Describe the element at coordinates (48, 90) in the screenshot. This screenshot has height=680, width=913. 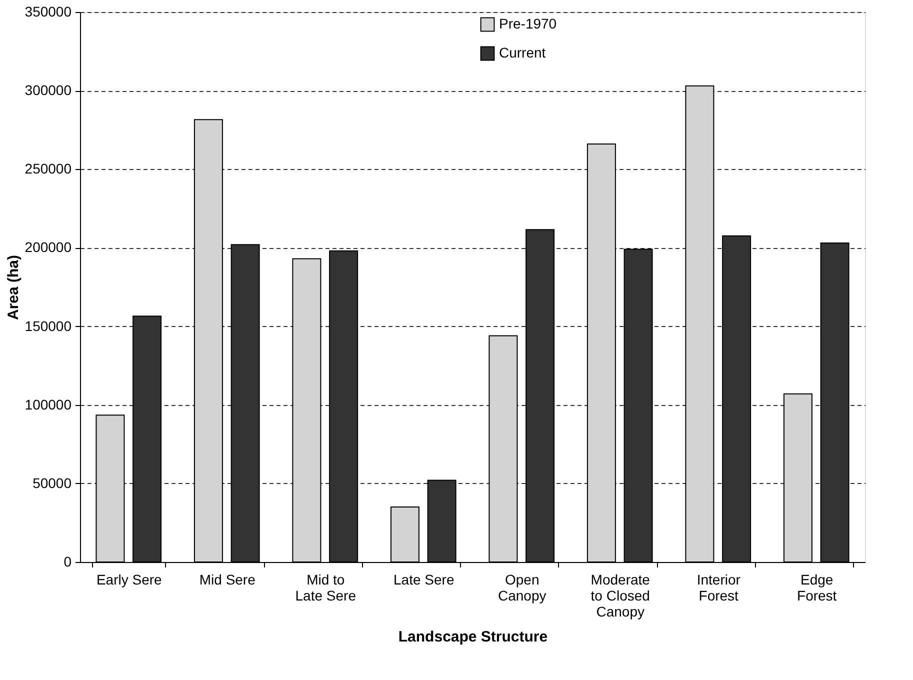
I see `y-tick-label: 300000` at that location.